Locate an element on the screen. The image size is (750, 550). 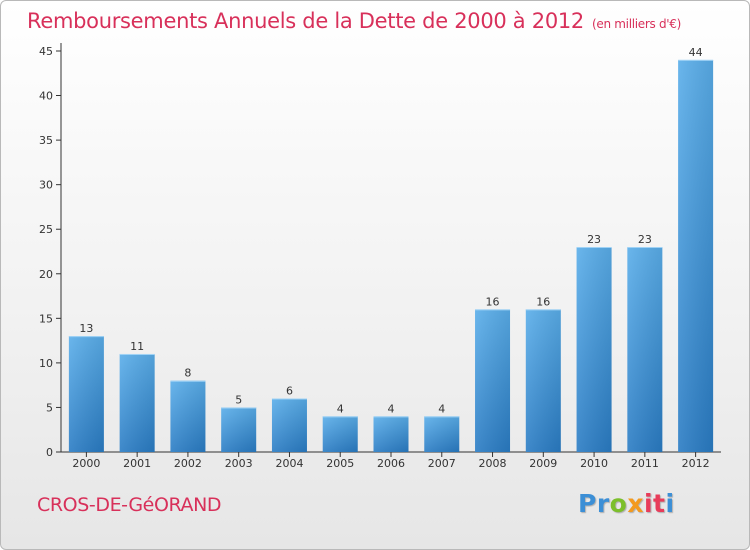
y-tick-label: 45 is located at coordinates (46, 51).